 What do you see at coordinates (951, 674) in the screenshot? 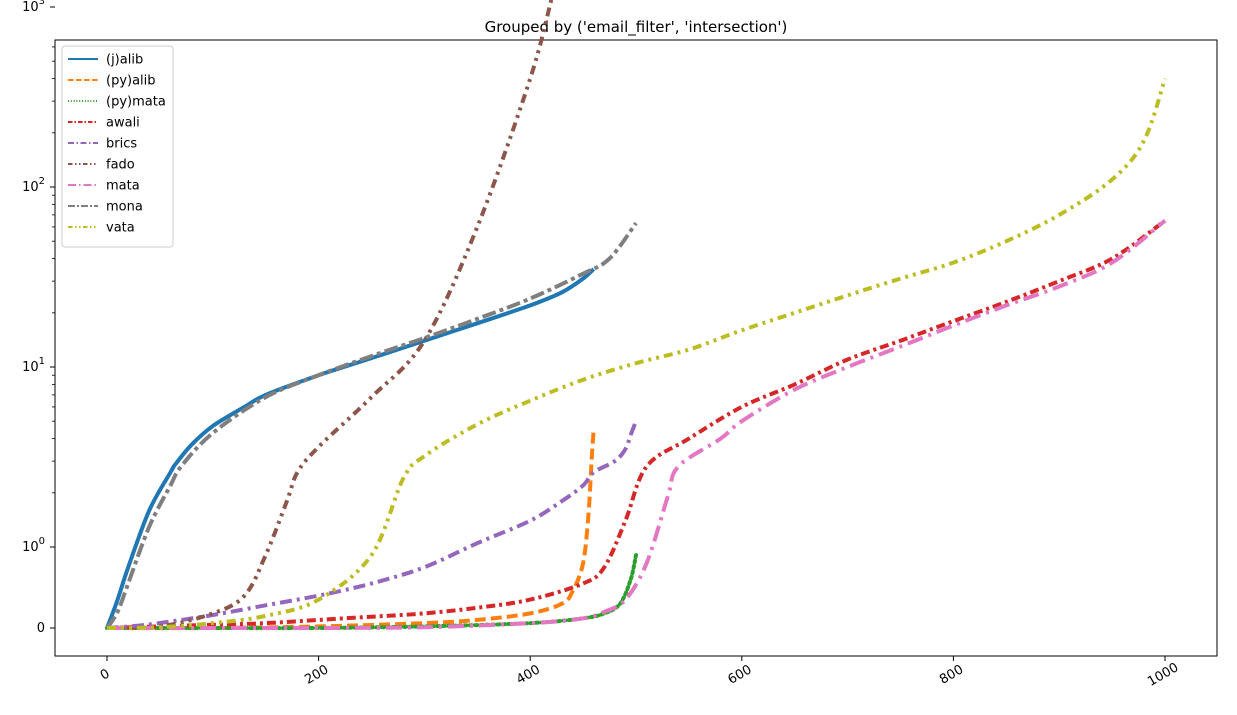
I see `x-tick-label: 800` at bounding box center [951, 674].